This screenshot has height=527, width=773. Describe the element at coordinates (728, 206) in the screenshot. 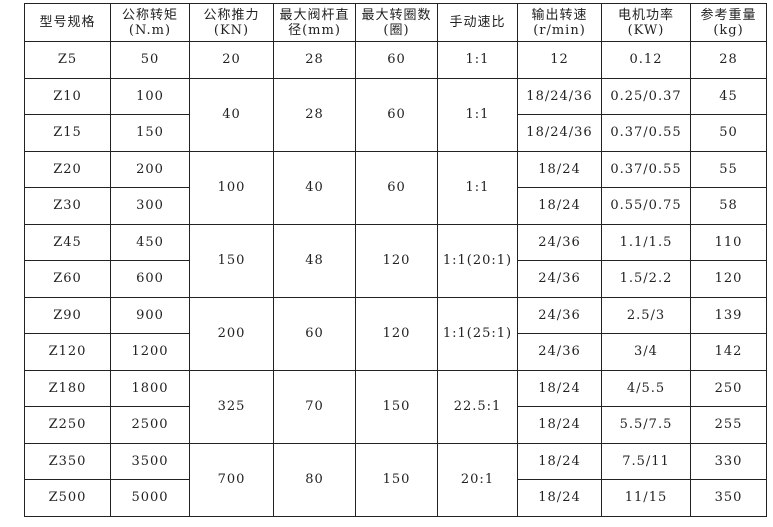

I see `cell-weight: 58` at that location.